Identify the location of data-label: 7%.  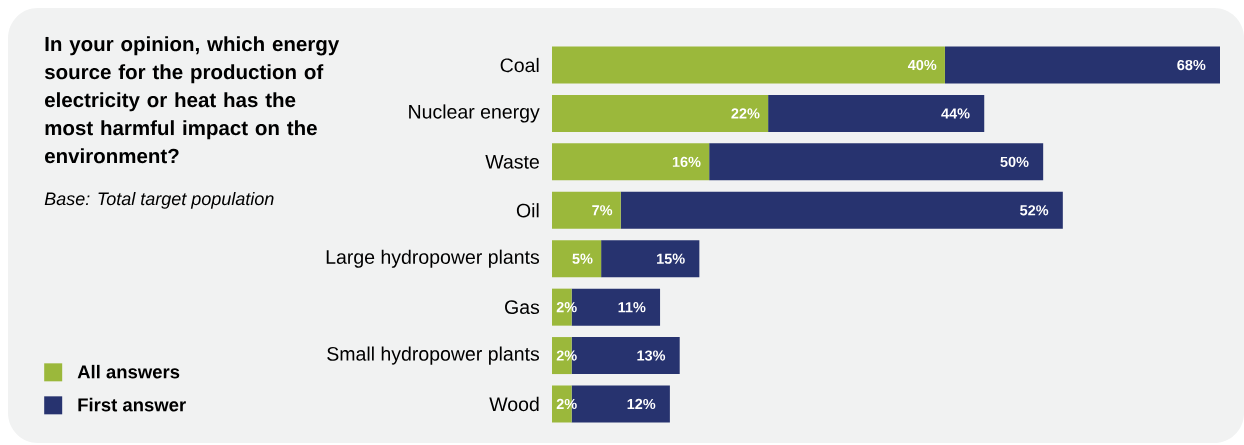
(602, 210).